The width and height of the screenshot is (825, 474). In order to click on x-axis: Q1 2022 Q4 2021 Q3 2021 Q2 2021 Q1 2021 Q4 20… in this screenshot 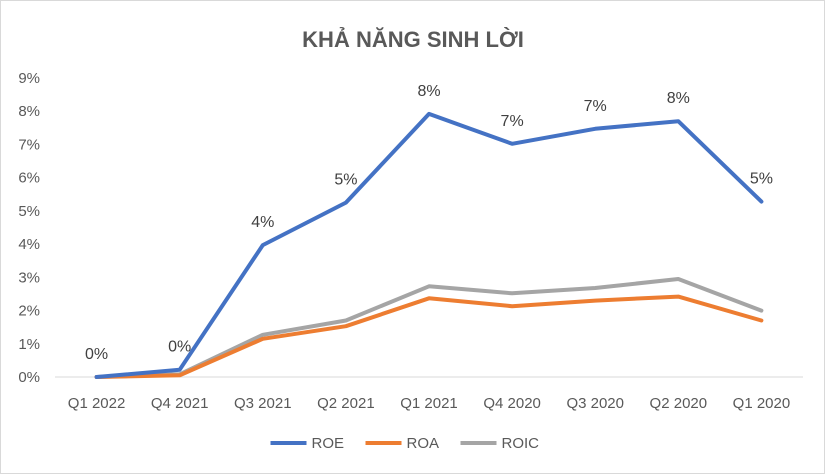, I will do `click(429, 394)`.